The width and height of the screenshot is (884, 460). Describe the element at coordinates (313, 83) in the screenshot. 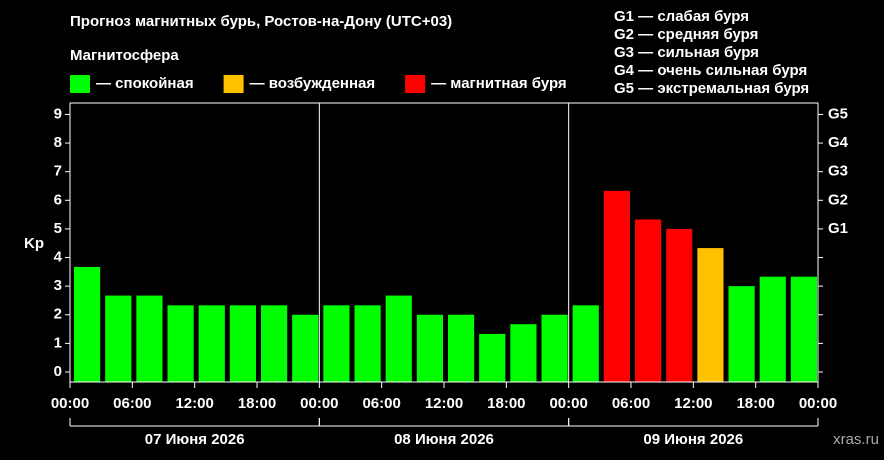

I see `legend-label: — возбужденная` at that location.